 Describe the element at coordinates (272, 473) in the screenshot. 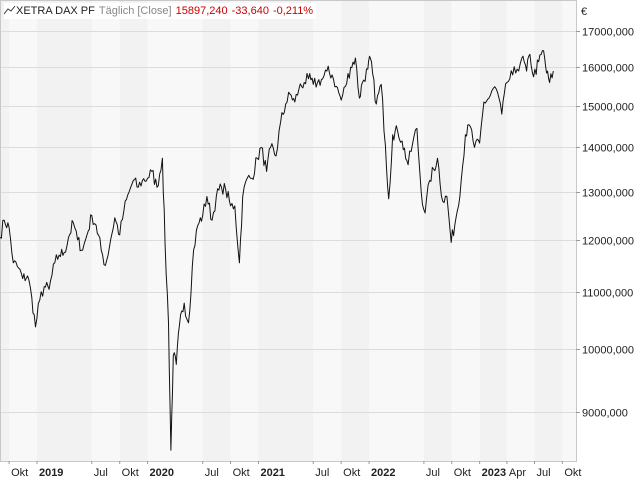

I see `x-tick-label: 2021` at that location.